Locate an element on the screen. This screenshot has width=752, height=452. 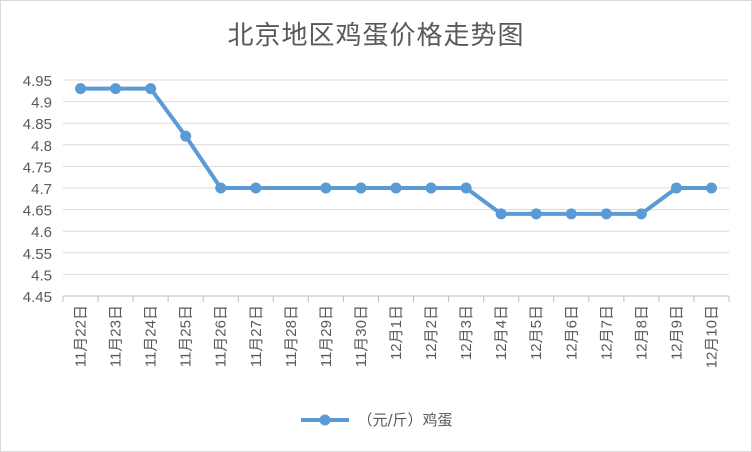
x-tick-label: 12月7日 is located at coordinates (606, 332).